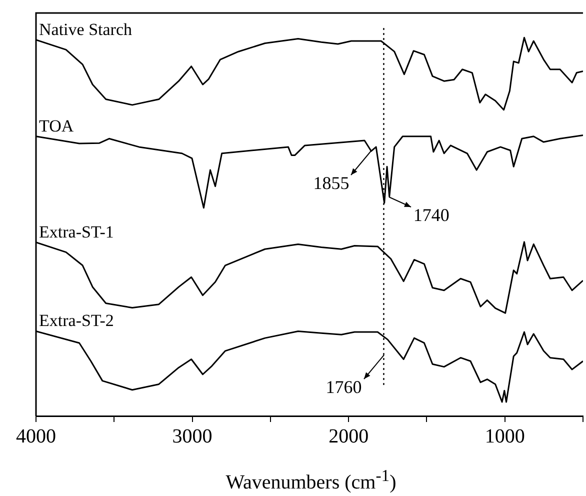 The height and width of the screenshot is (496, 586). What do you see at coordinates (344, 387) in the screenshot?
I see `annotation: 1760` at bounding box center [344, 387].